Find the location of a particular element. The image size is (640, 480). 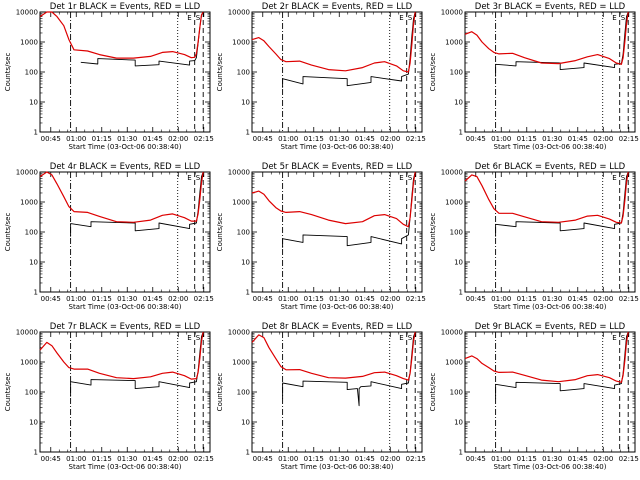

panel-title: Det 5r BLACK = Events, RED = LLD is located at coordinates (337, 167).